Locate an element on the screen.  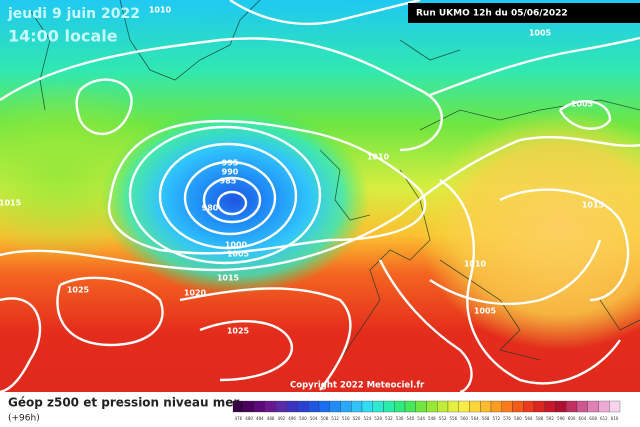
run-box is located at coordinates (524, 13).